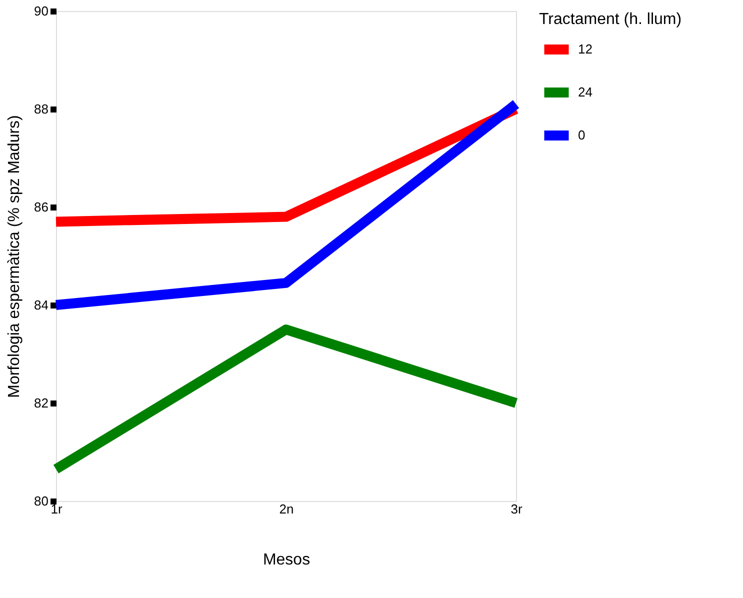 The image size is (743, 598). I want to click on y-tick-label: 82, so click(41, 403).